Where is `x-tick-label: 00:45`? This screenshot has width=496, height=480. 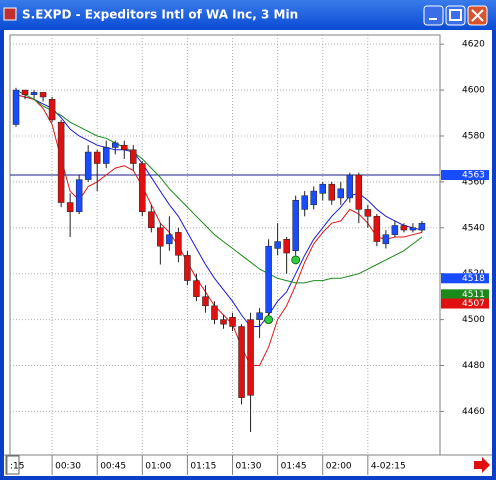
x-tick-label: 00:45 is located at coordinates (113, 467).